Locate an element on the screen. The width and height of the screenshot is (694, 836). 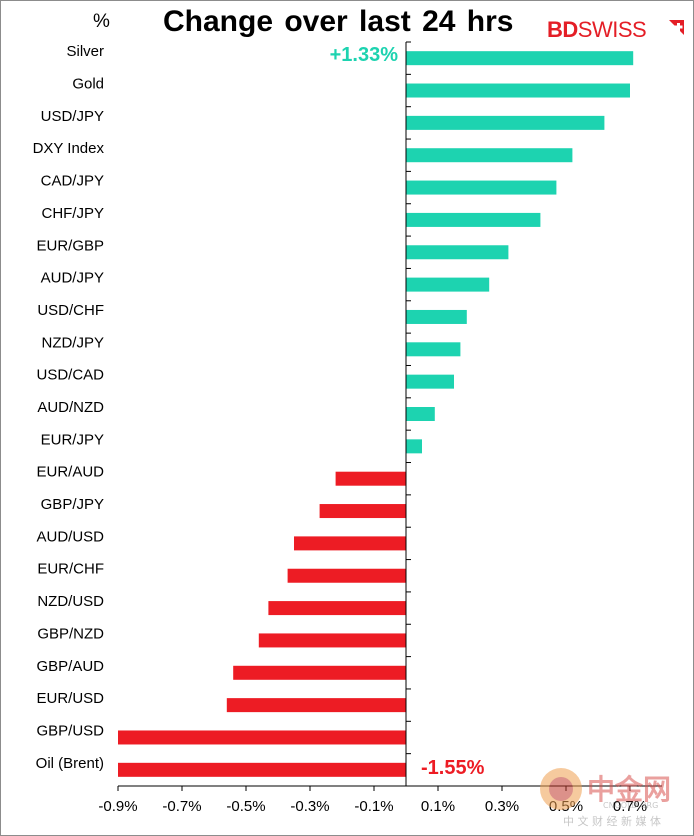
category-label: DXY Index is located at coordinates (69, 148).